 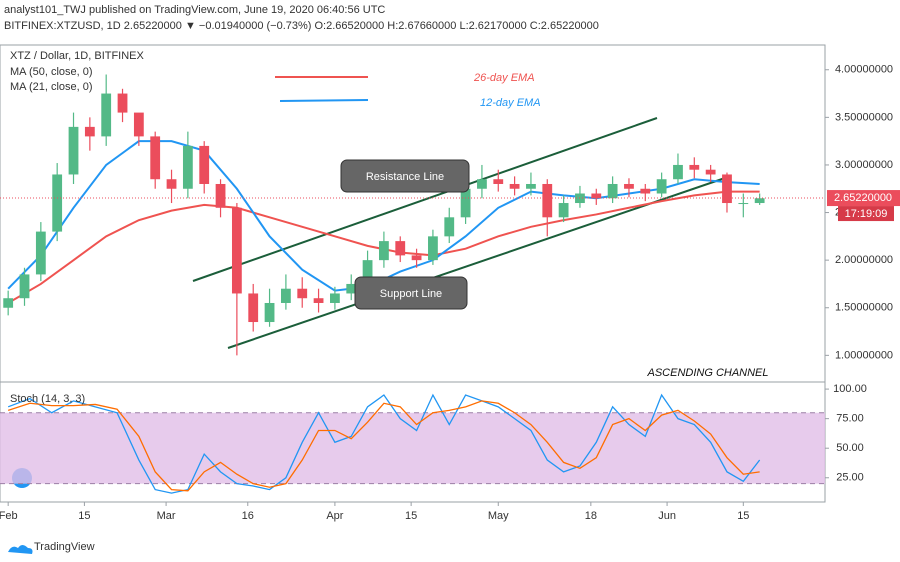 I want to click on countdown-label: 17:19:09, so click(x=866, y=214).